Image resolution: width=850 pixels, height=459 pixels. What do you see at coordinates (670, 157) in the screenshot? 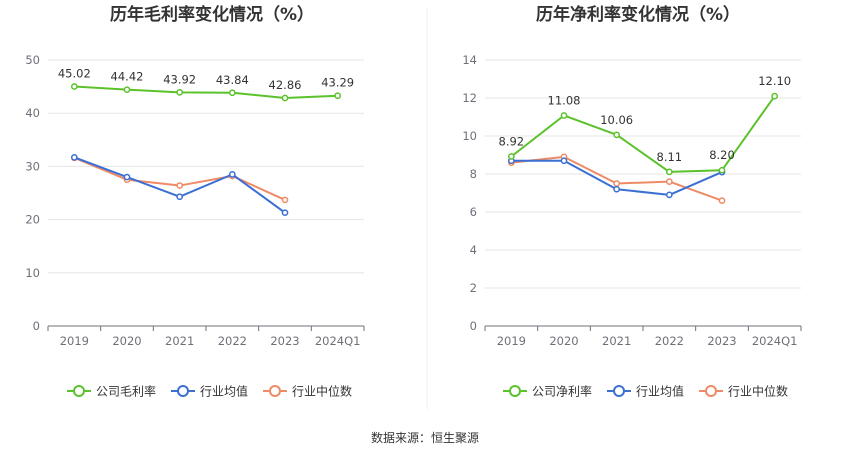
I see `data-label: 8.11` at bounding box center [670, 157].